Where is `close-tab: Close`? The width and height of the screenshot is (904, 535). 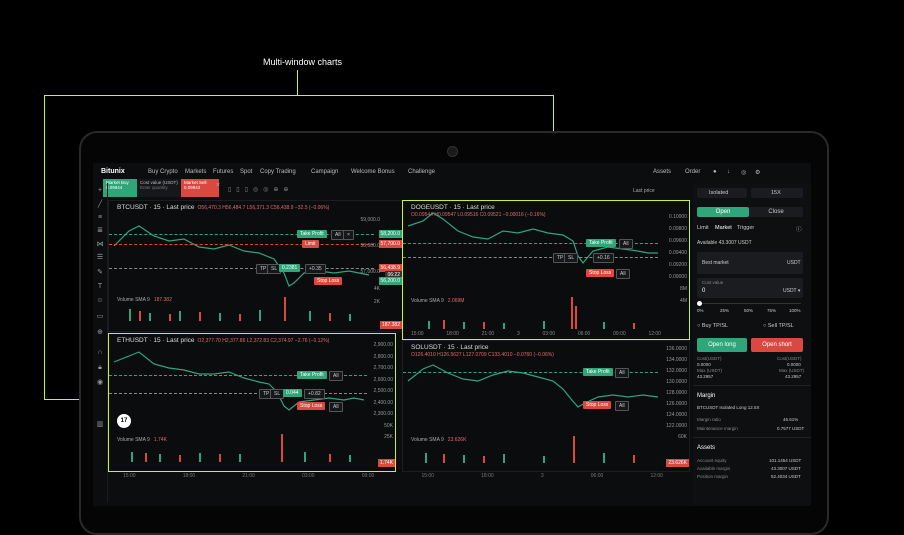 close-tab: Close is located at coordinates (776, 212).